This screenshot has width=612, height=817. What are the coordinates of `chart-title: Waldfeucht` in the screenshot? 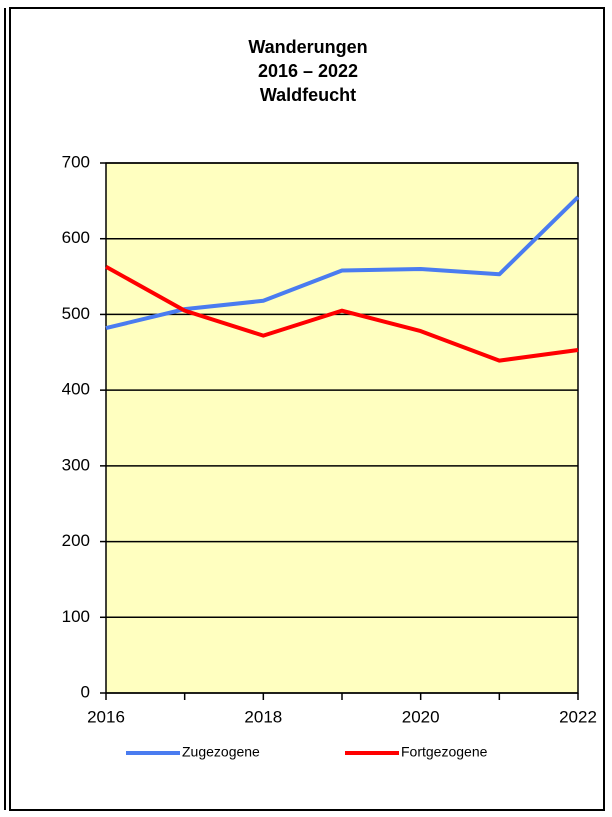 It's located at (308, 95).